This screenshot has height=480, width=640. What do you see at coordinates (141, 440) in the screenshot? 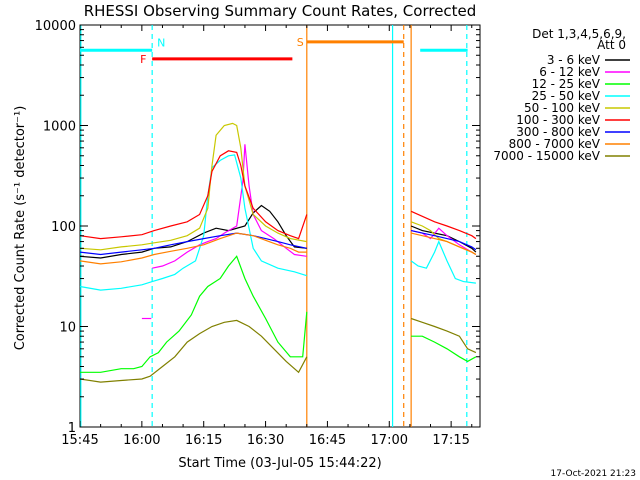
I see `x-tick-label: 16:00` at bounding box center [141, 440].